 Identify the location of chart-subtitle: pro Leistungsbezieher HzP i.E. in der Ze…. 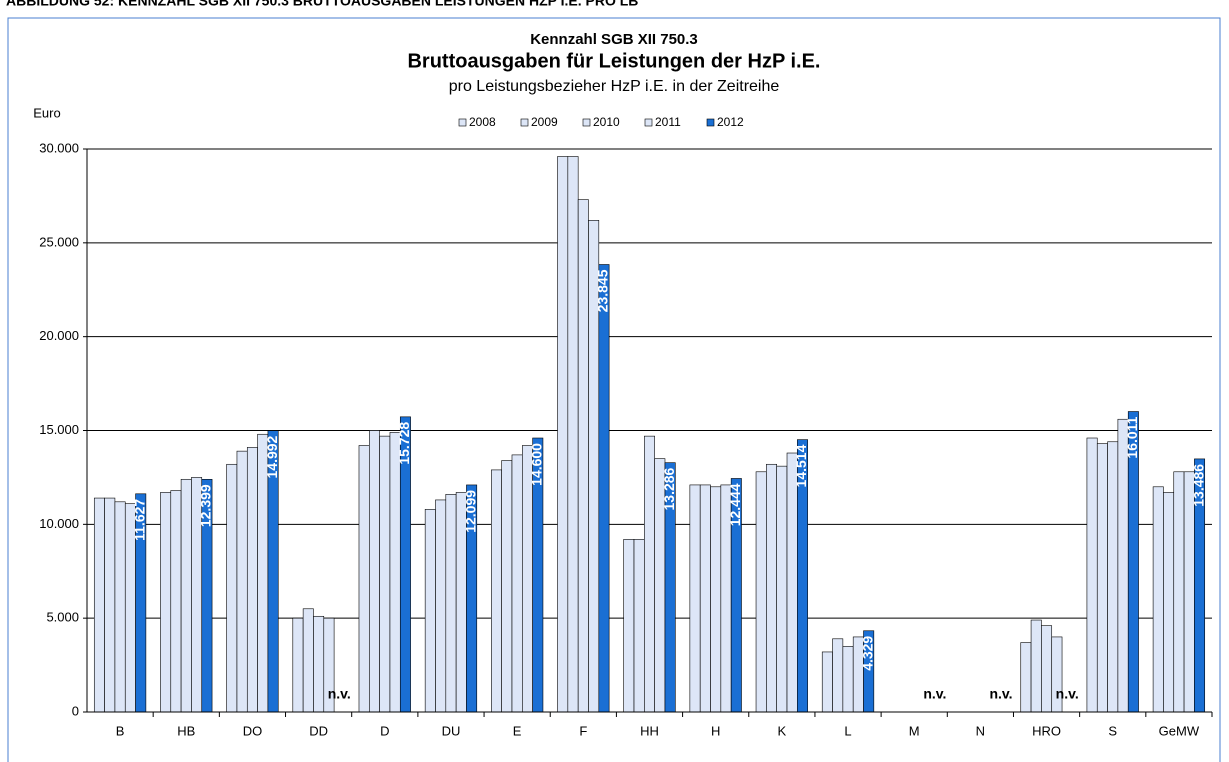
(614, 86).